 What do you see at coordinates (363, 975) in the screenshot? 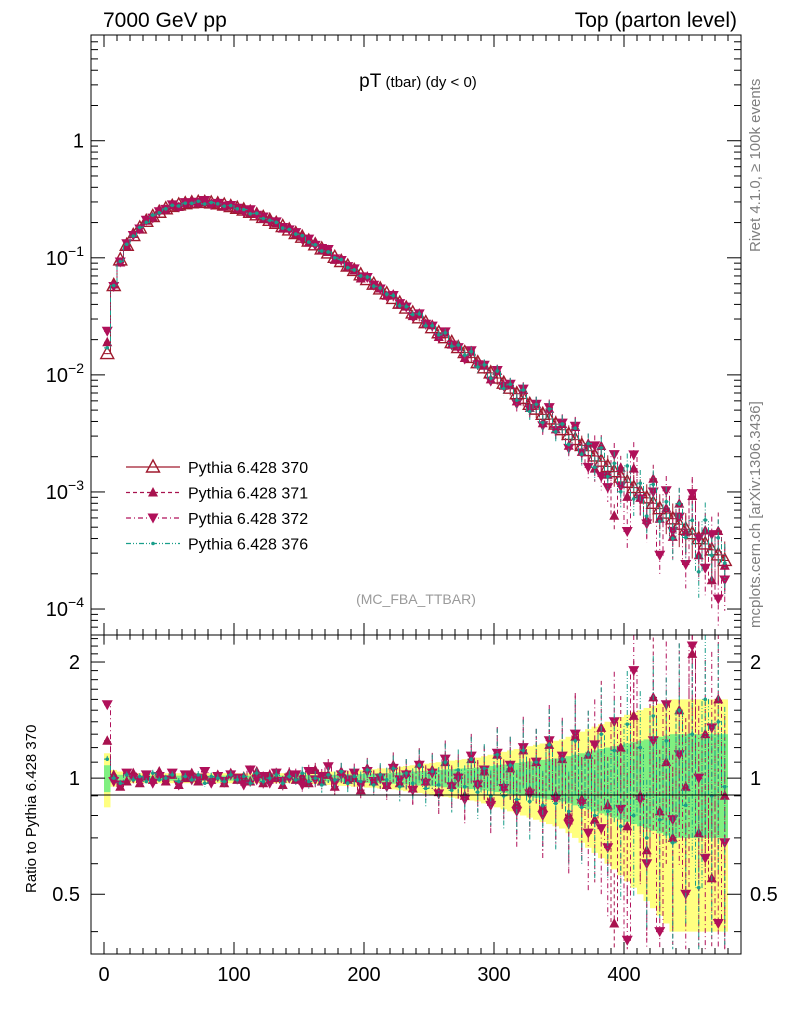
I see `x-tick-label: 200` at bounding box center [363, 975].